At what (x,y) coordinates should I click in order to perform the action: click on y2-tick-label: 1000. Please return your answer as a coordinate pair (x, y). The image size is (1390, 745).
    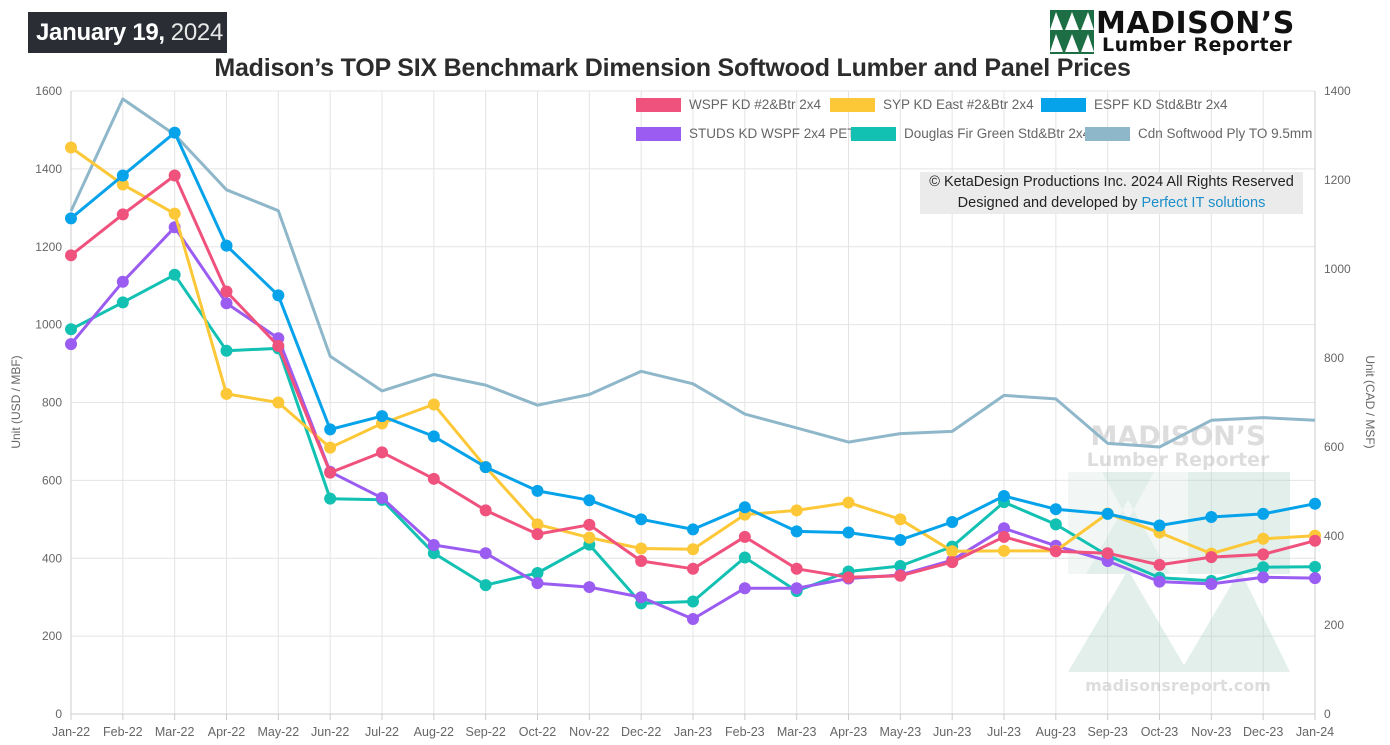
    Looking at the image, I should click on (1337, 269).